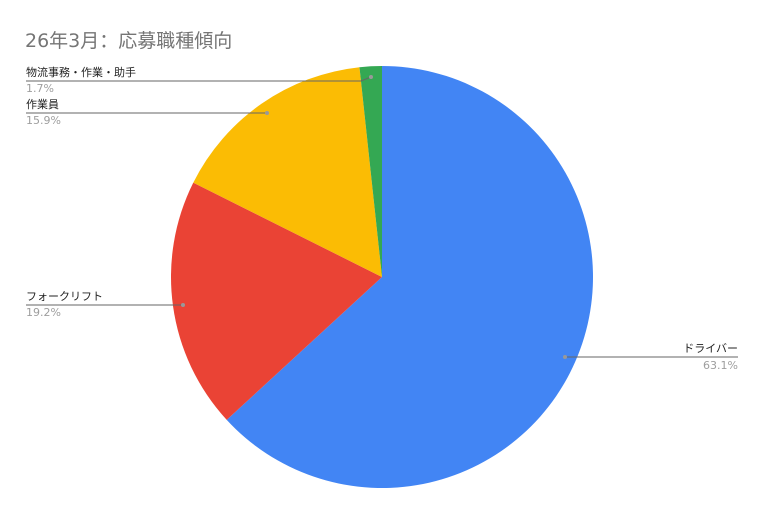  Describe the element at coordinates (199, 79) in the screenshot. I see `leader-line` at that location.